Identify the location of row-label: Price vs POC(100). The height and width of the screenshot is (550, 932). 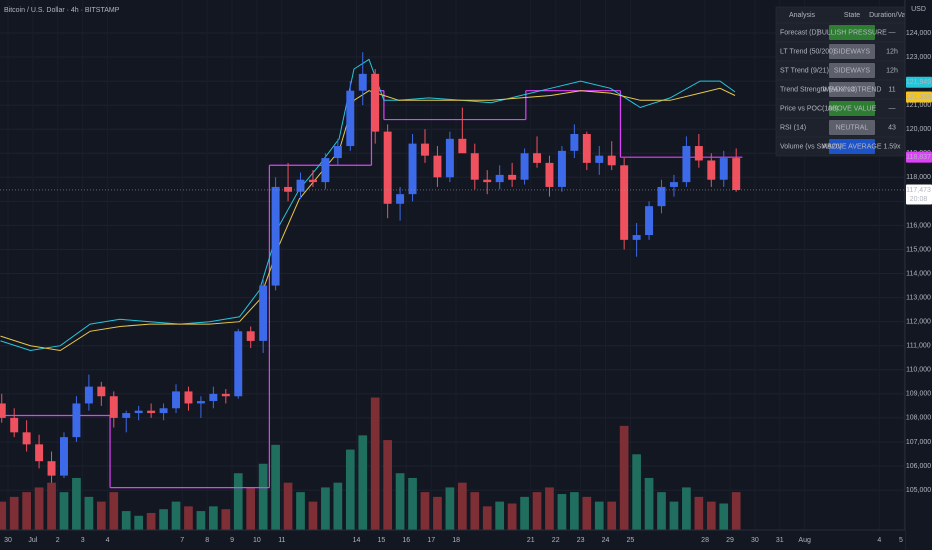
(809, 108).